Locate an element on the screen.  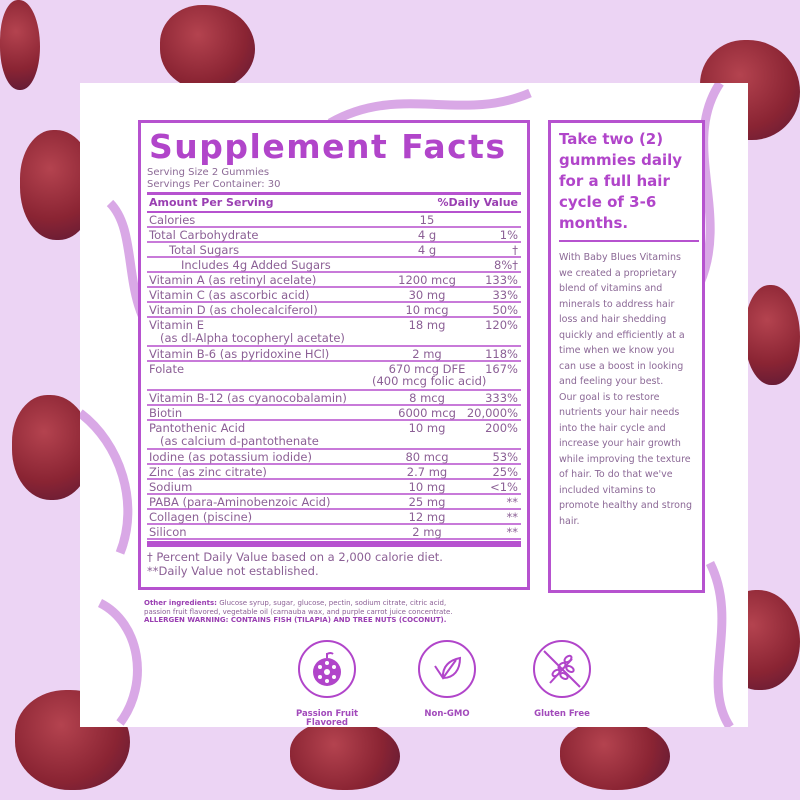
nutrient-dv: 1% is located at coordinates (508, 235).